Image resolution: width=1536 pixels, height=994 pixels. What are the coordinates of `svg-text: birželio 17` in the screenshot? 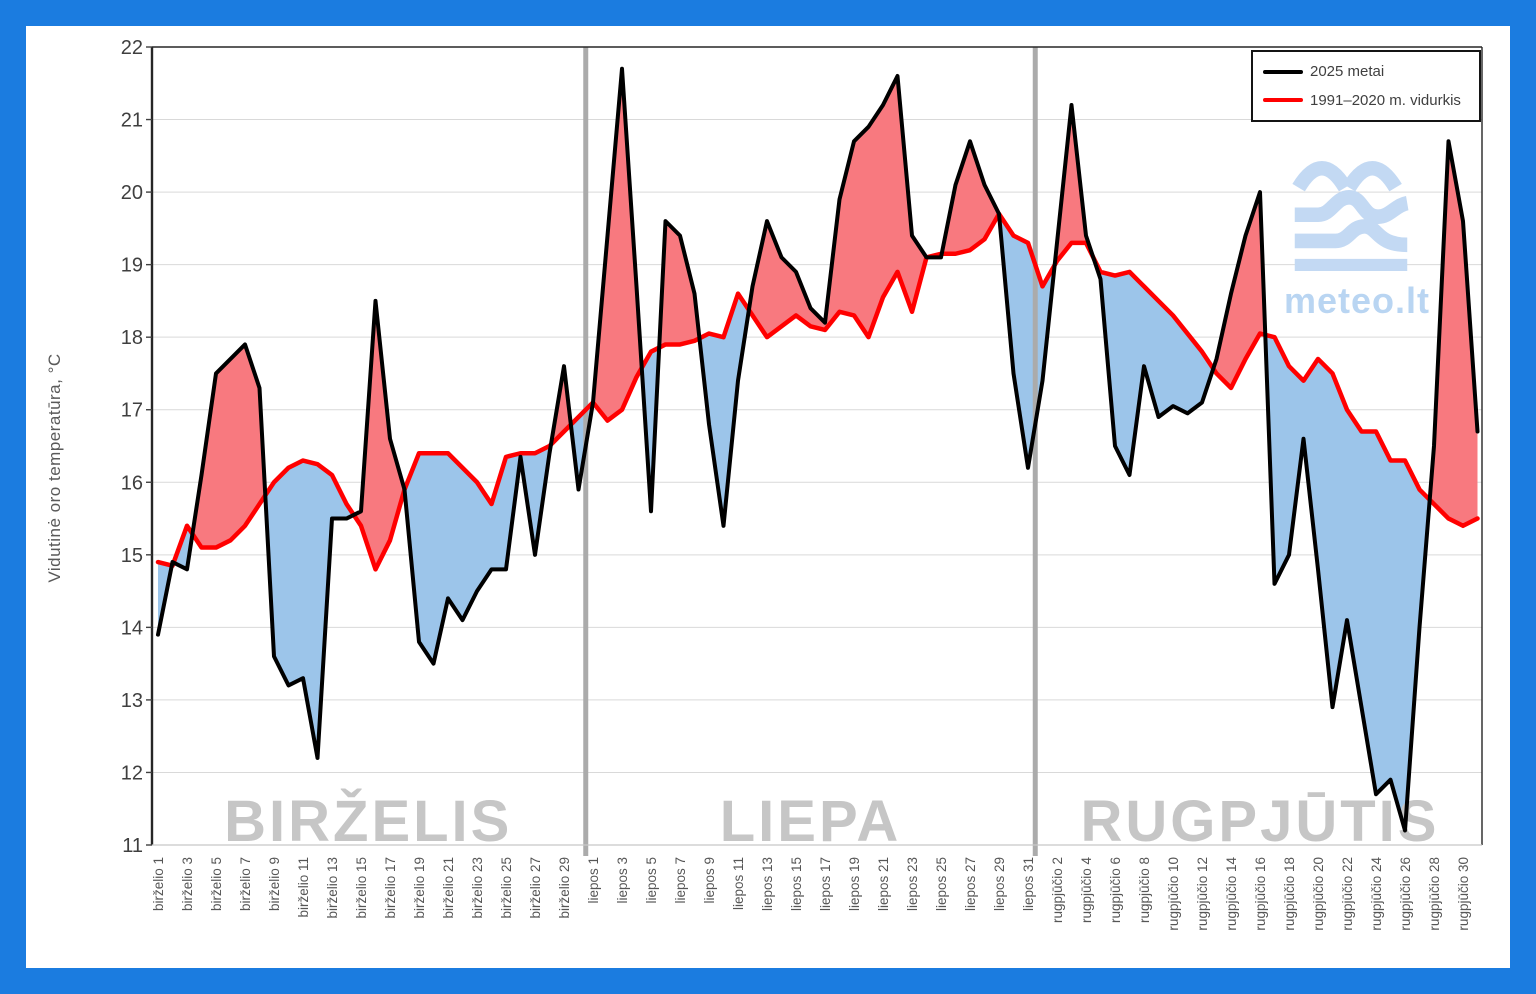 It's located at (390, 888).